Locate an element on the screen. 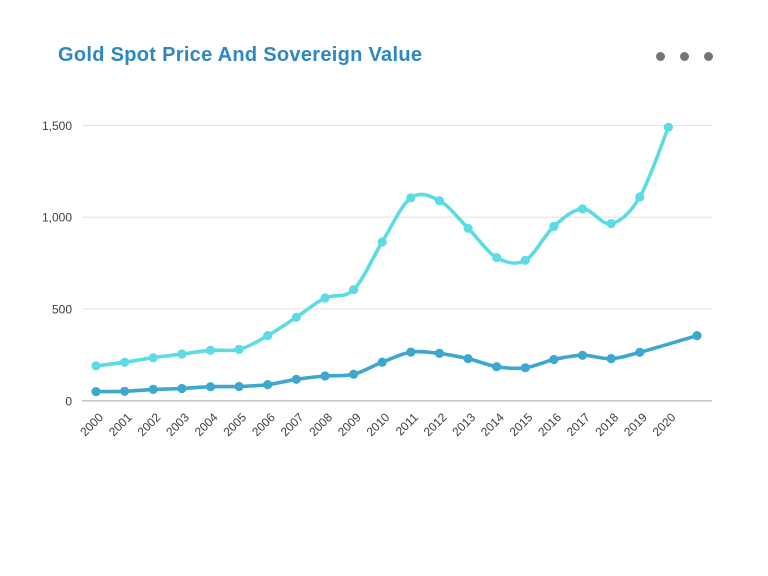 The height and width of the screenshot is (576, 768). y-tick-label: 1,500 is located at coordinates (57, 126).